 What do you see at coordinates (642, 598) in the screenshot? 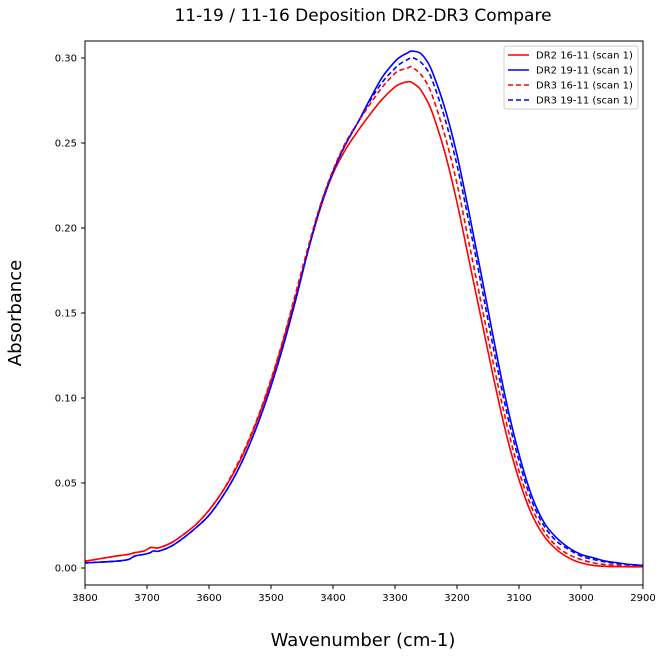
I see `x-tick-label: 2900` at bounding box center [642, 598].